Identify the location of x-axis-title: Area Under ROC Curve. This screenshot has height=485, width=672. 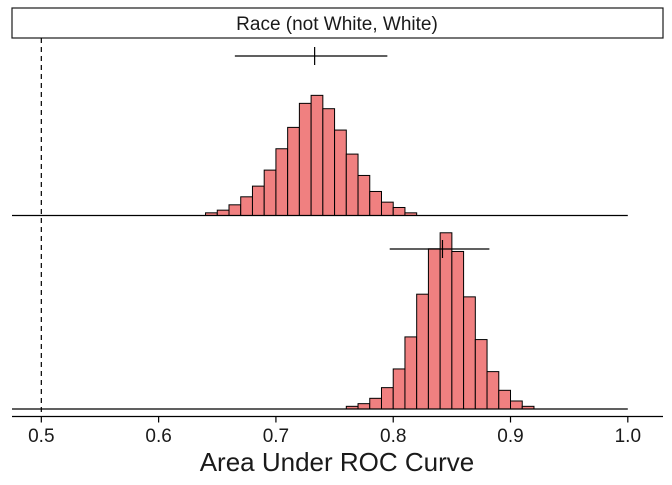
(337, 462).